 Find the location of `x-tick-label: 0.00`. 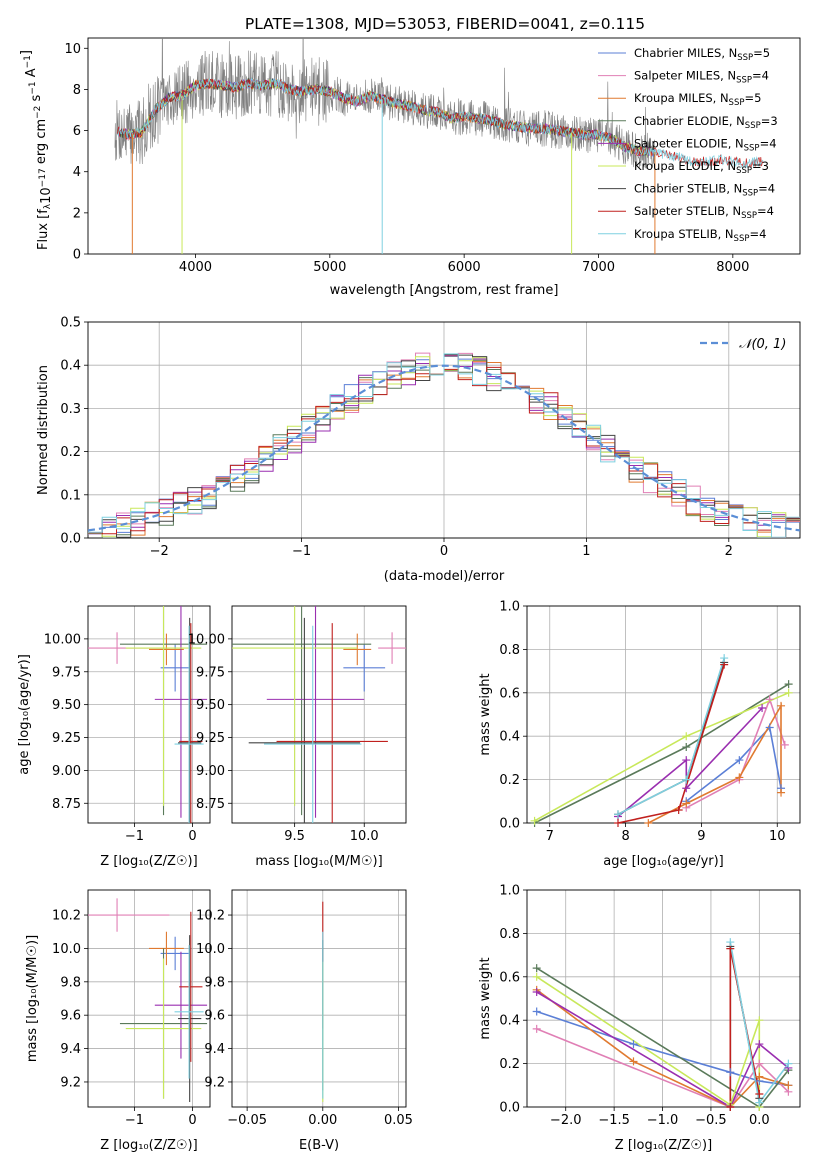

x-tick-label: 0.00 is located at coordinates (322, 1120).